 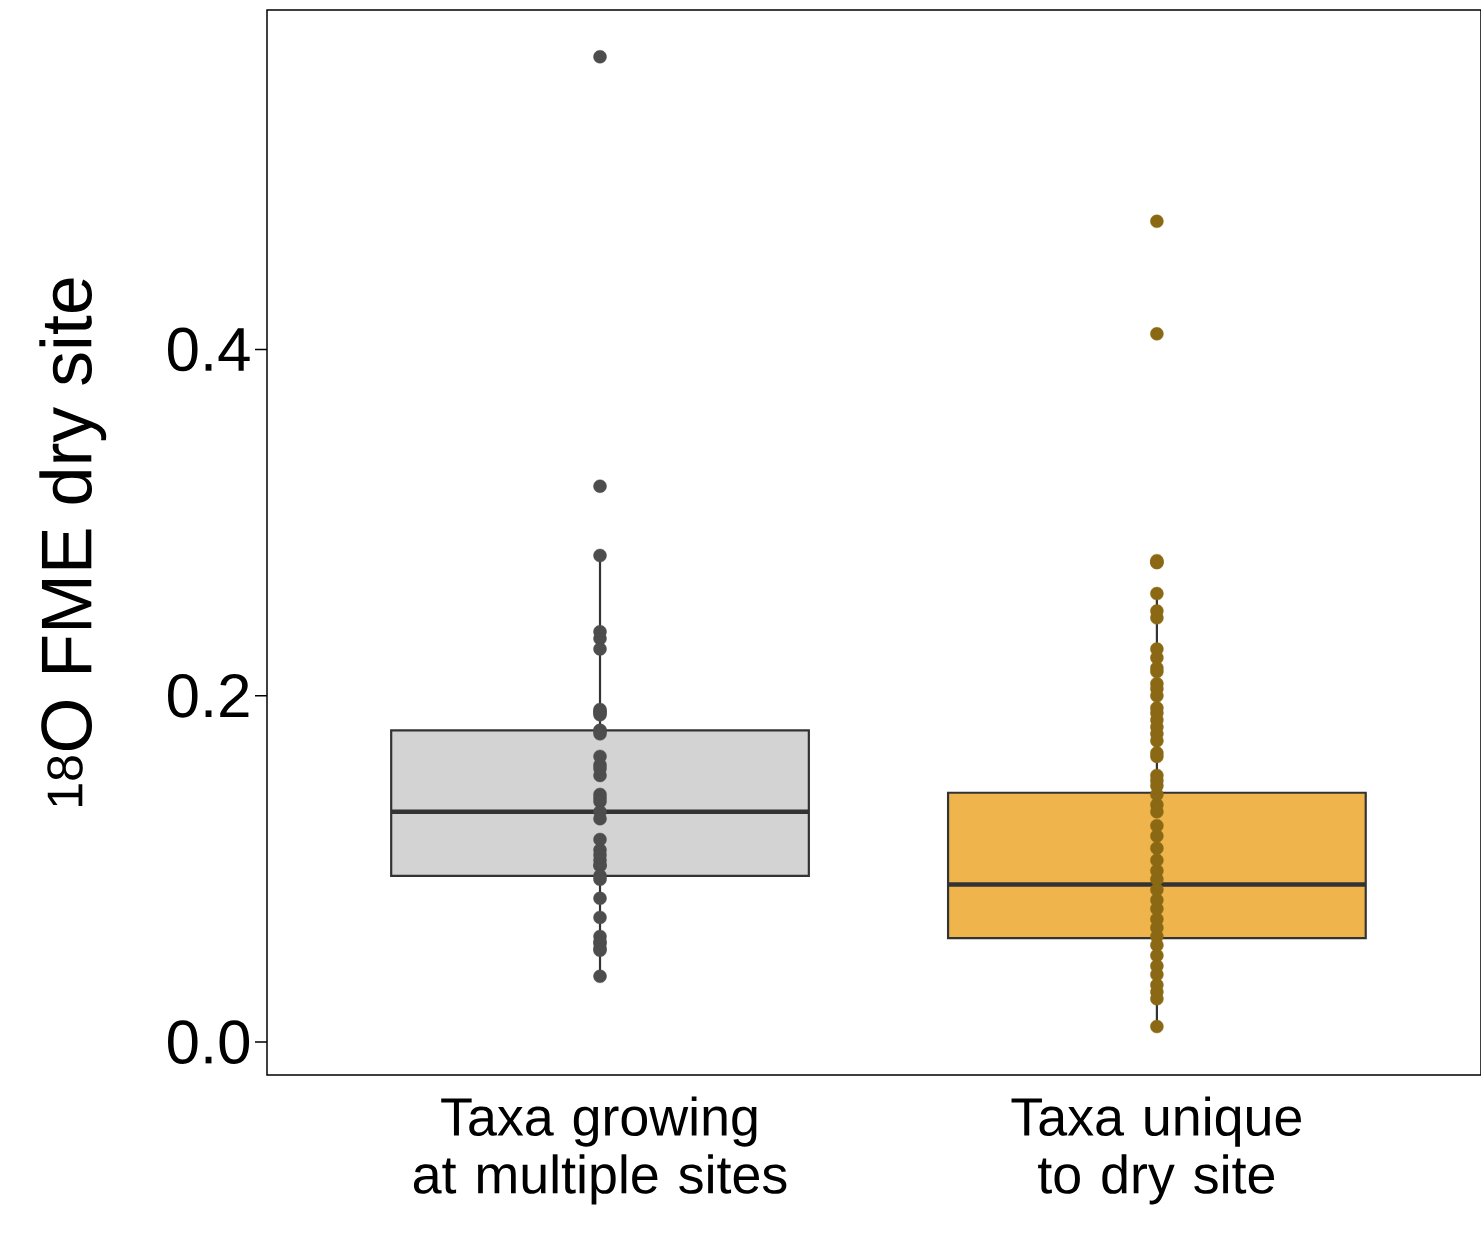 What do you see at coordinates (209, 349) in the screenshot?
I see `y-tick-label: 0.4` at bounding box center [209, 349].